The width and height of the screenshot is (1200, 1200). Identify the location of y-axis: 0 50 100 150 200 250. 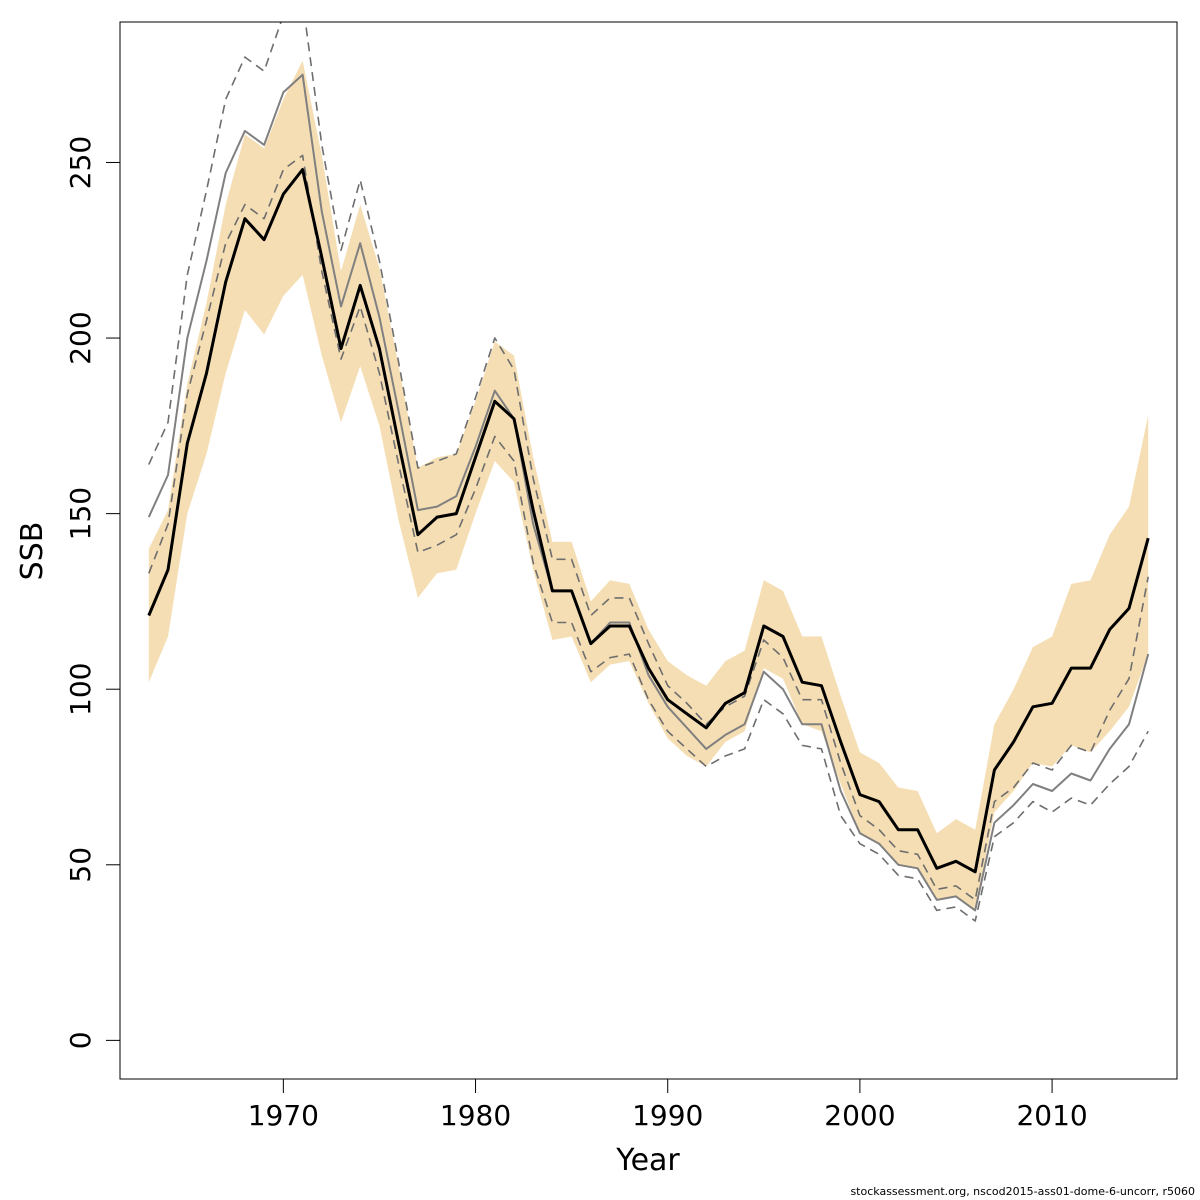
(92, 592).